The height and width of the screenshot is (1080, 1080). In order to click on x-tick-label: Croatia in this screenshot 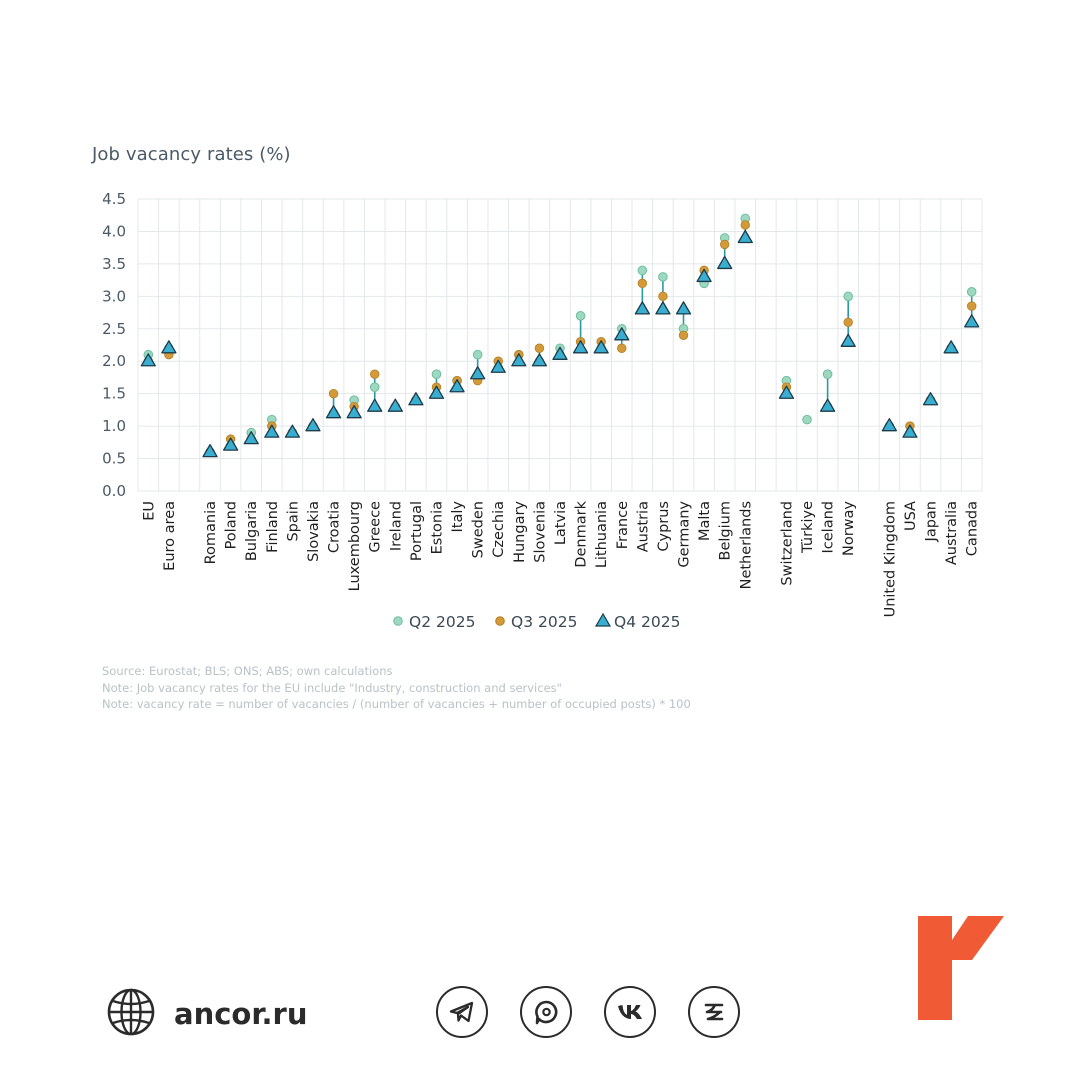, I will do `click(335, 527)`.